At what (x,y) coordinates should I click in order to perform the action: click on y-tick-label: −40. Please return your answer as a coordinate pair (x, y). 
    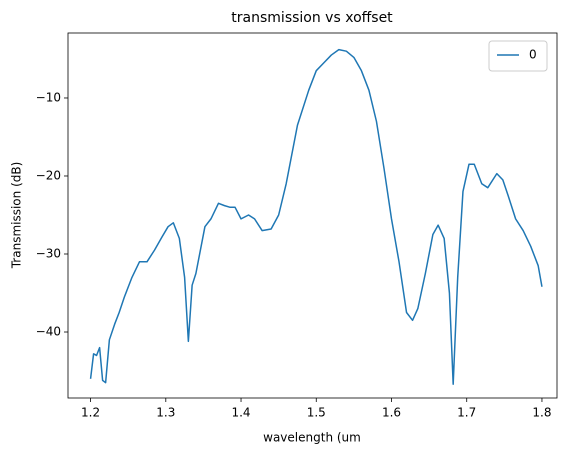
    Looking at the image, I should click on (48, 332).